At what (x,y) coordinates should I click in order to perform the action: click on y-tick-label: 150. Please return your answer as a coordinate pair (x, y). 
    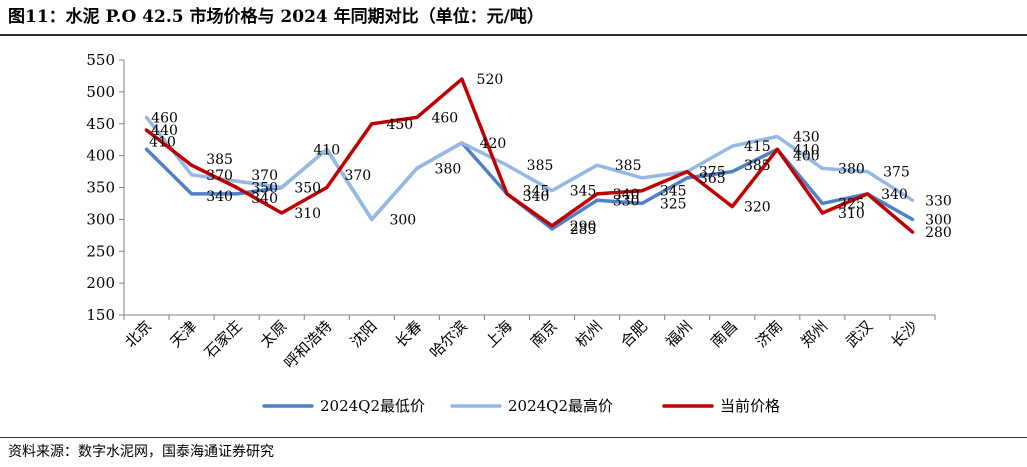
    Looking at the image, I should click on (100, 315).